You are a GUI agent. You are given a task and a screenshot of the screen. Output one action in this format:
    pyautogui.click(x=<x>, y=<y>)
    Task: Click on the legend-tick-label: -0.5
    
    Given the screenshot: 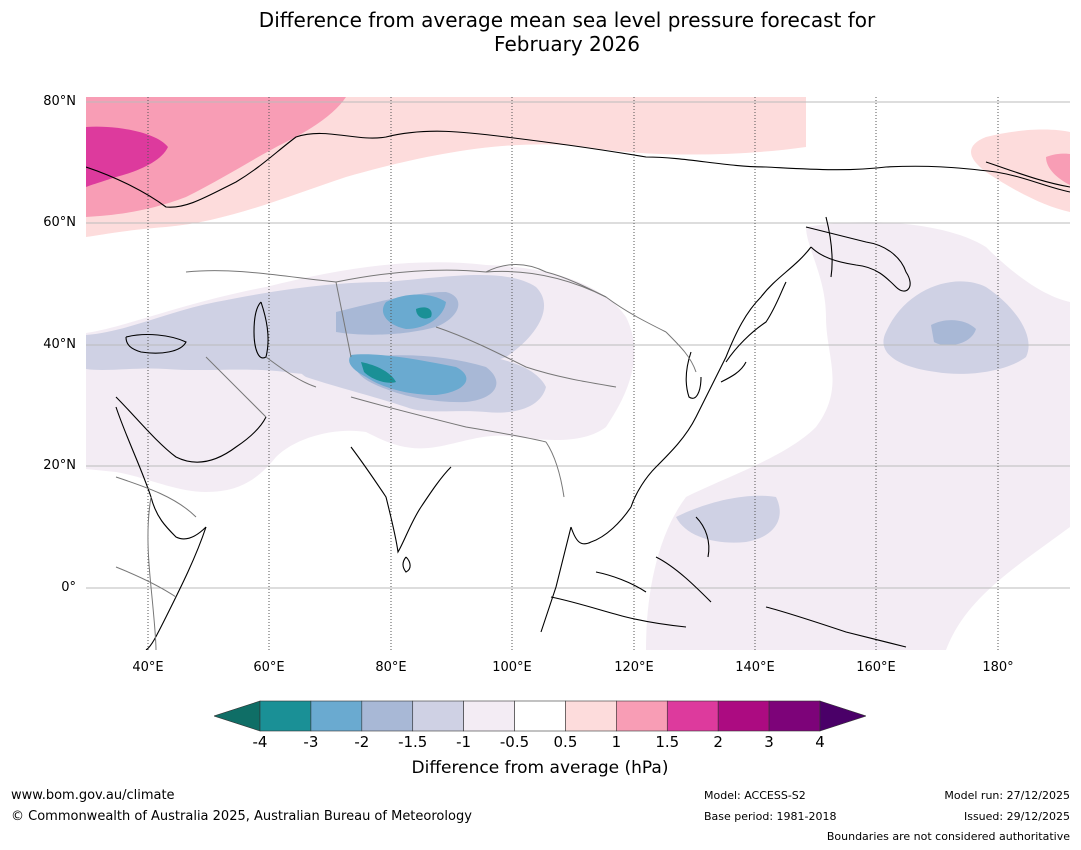 What is the action you would take?
    pyautogui.click(x=514, y=742)
    